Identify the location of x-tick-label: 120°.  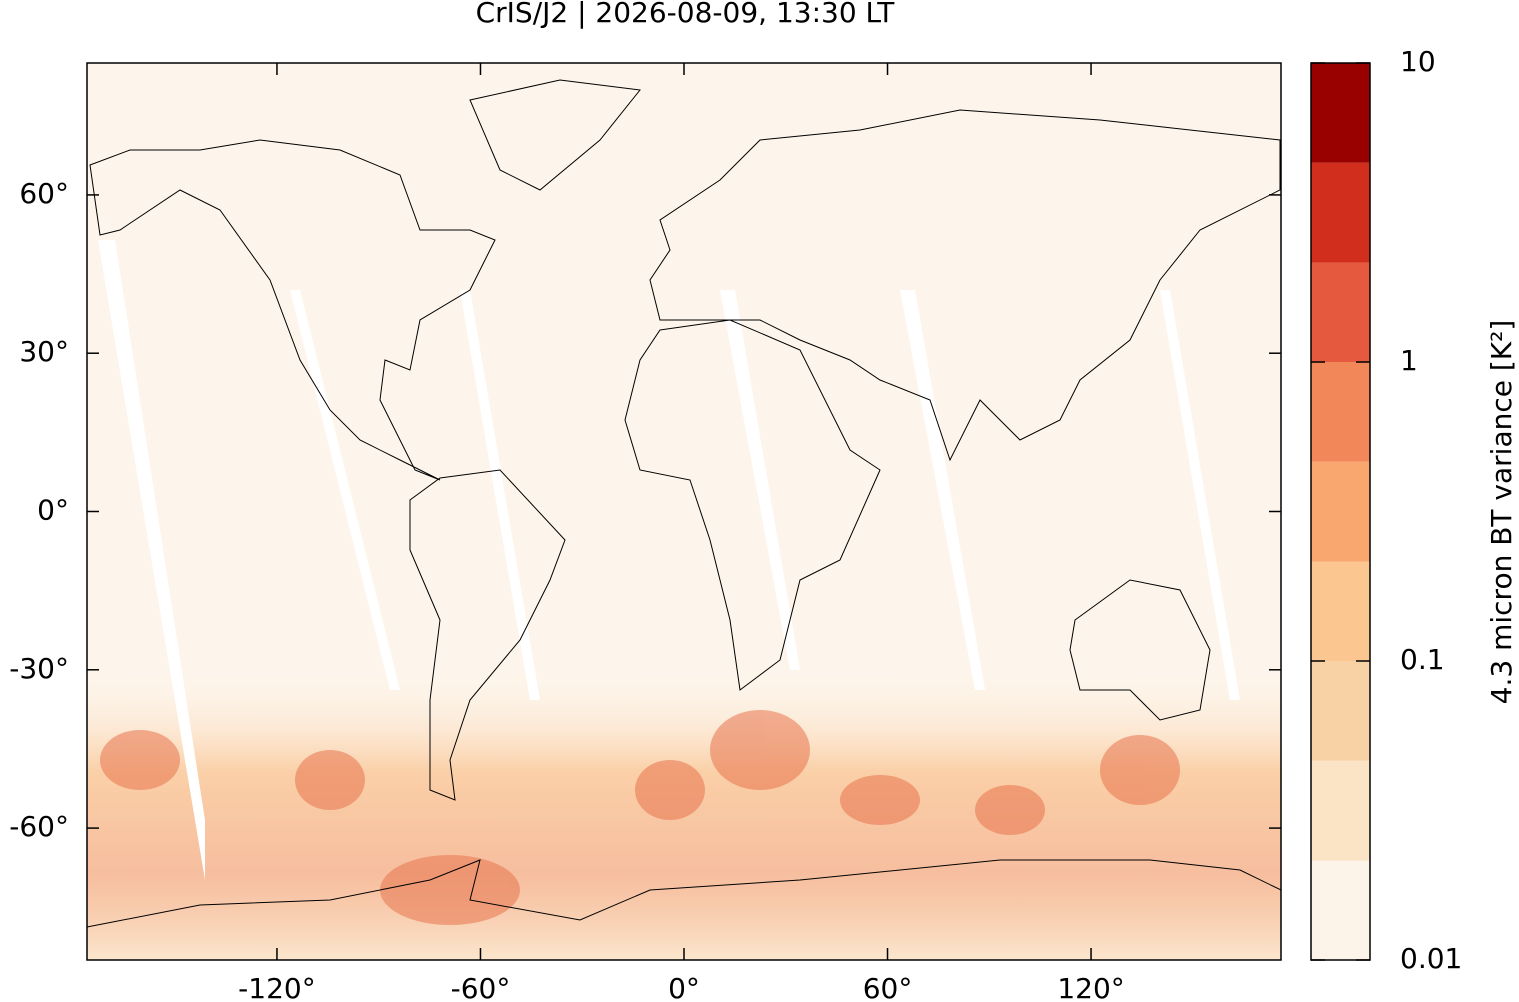
(1090, 987).